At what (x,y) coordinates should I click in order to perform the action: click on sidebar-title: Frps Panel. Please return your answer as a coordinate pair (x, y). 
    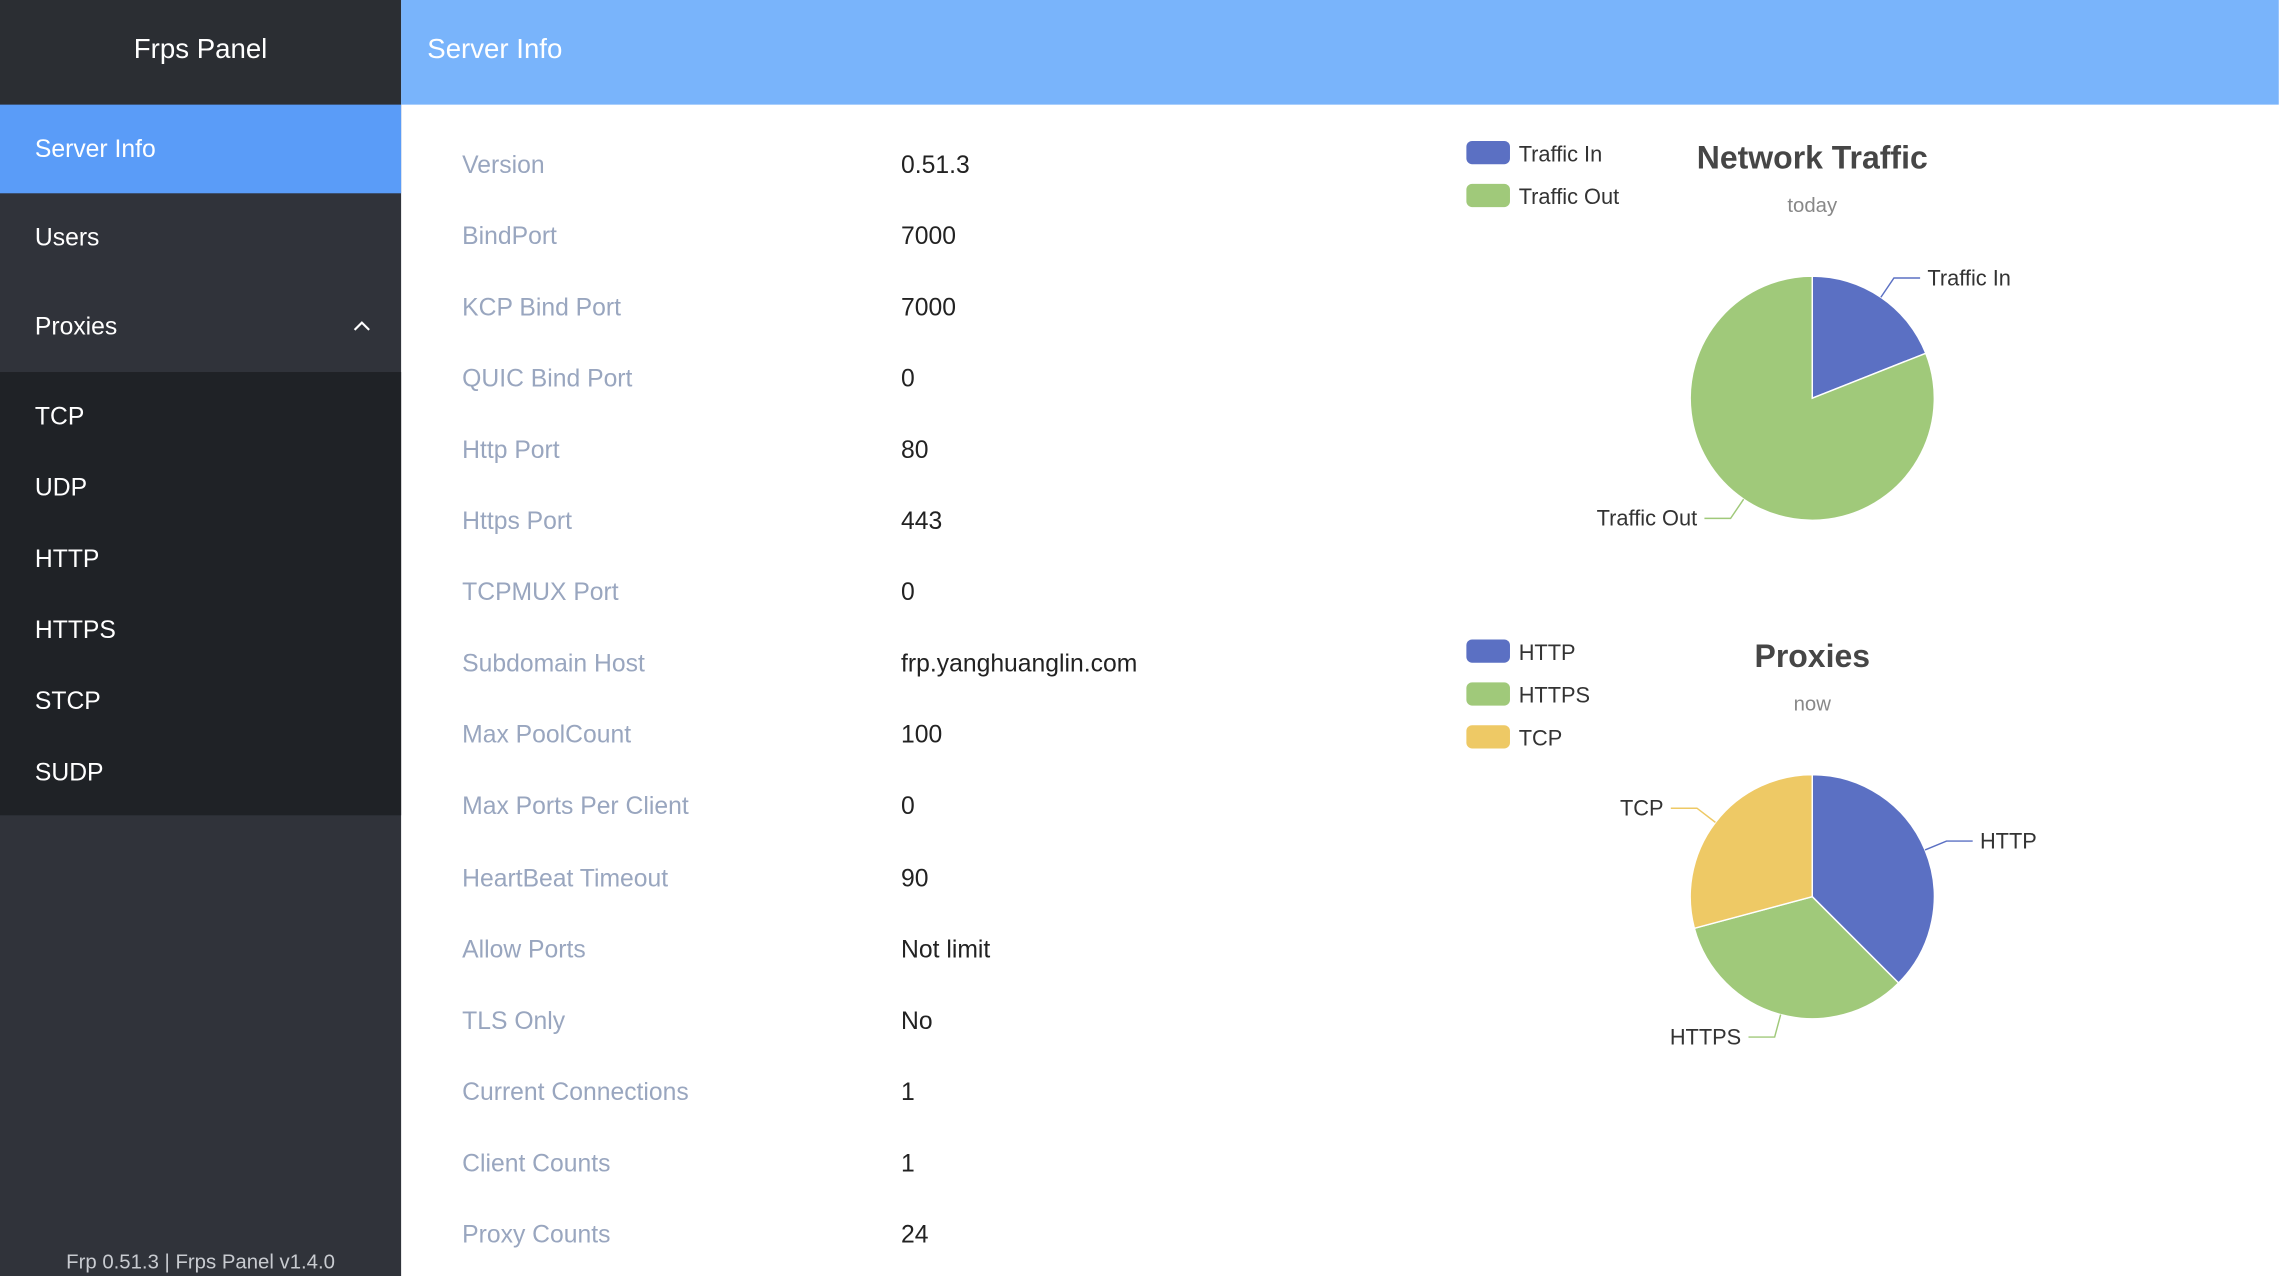
    Looking at the image, I should click on (201, 52).